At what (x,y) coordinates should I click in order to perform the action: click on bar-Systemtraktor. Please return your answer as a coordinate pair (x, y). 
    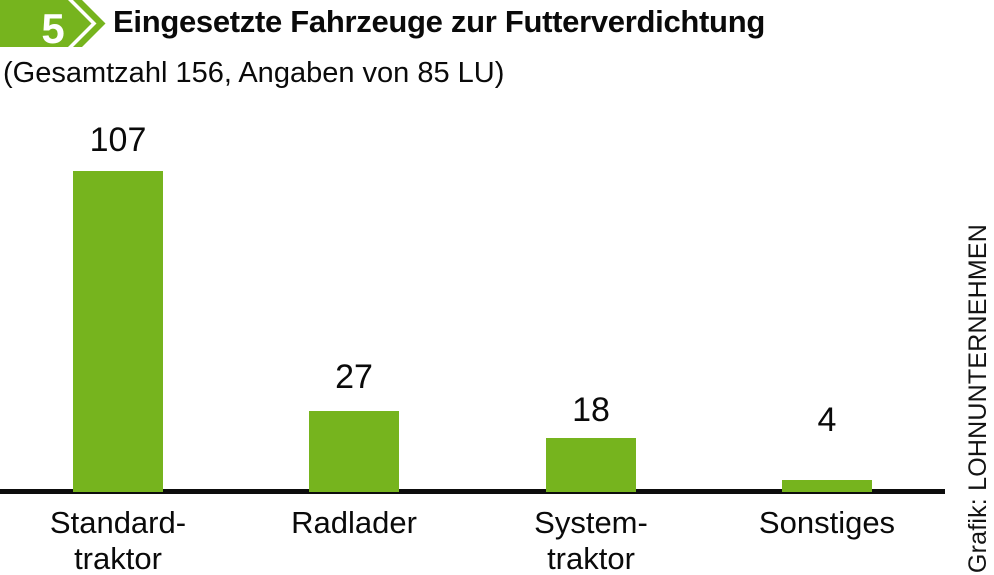
    Looking at the image, I should click on (591, 465).